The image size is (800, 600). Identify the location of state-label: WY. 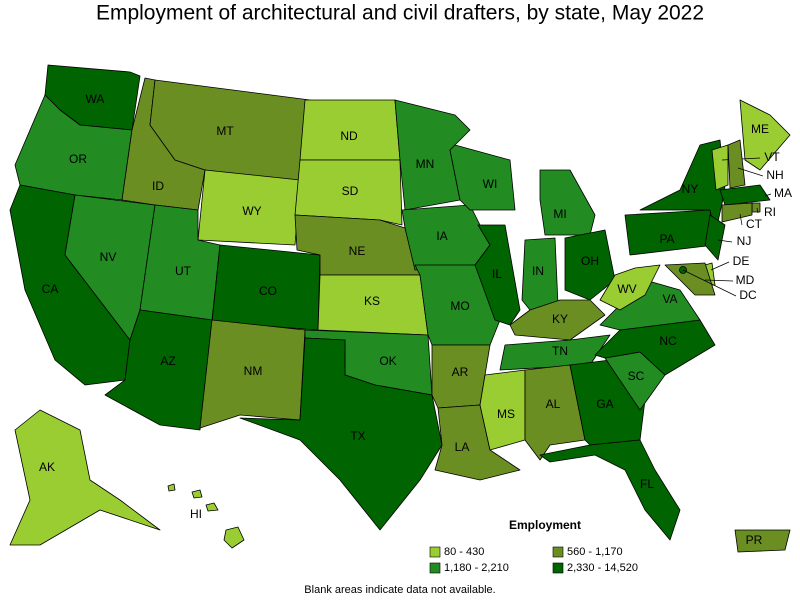
(251, 211).